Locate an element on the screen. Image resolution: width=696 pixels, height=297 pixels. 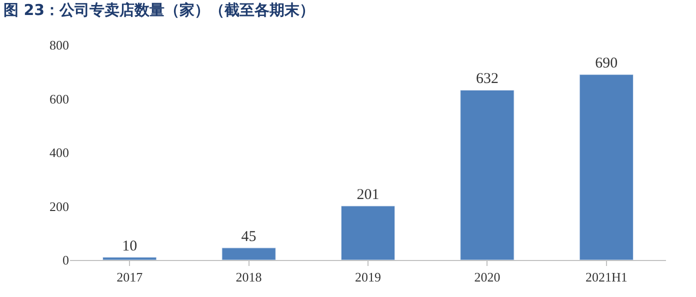
y-tick-label: 800 is located at coordinates (59, 45).